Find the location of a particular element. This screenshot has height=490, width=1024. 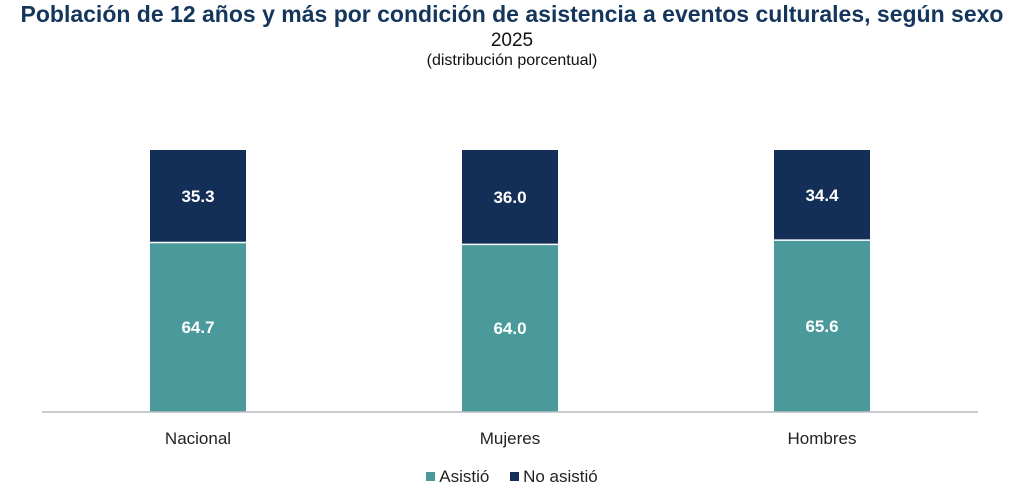

legend-item-asistio: Asistió is located at coordinates (457, 477).